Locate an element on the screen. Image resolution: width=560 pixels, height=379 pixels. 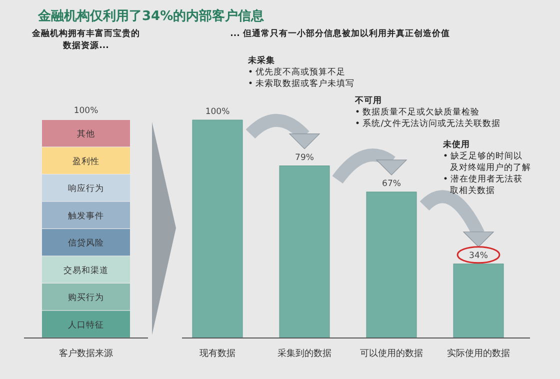
data-label: 34% is located at coordinates (478, 255).